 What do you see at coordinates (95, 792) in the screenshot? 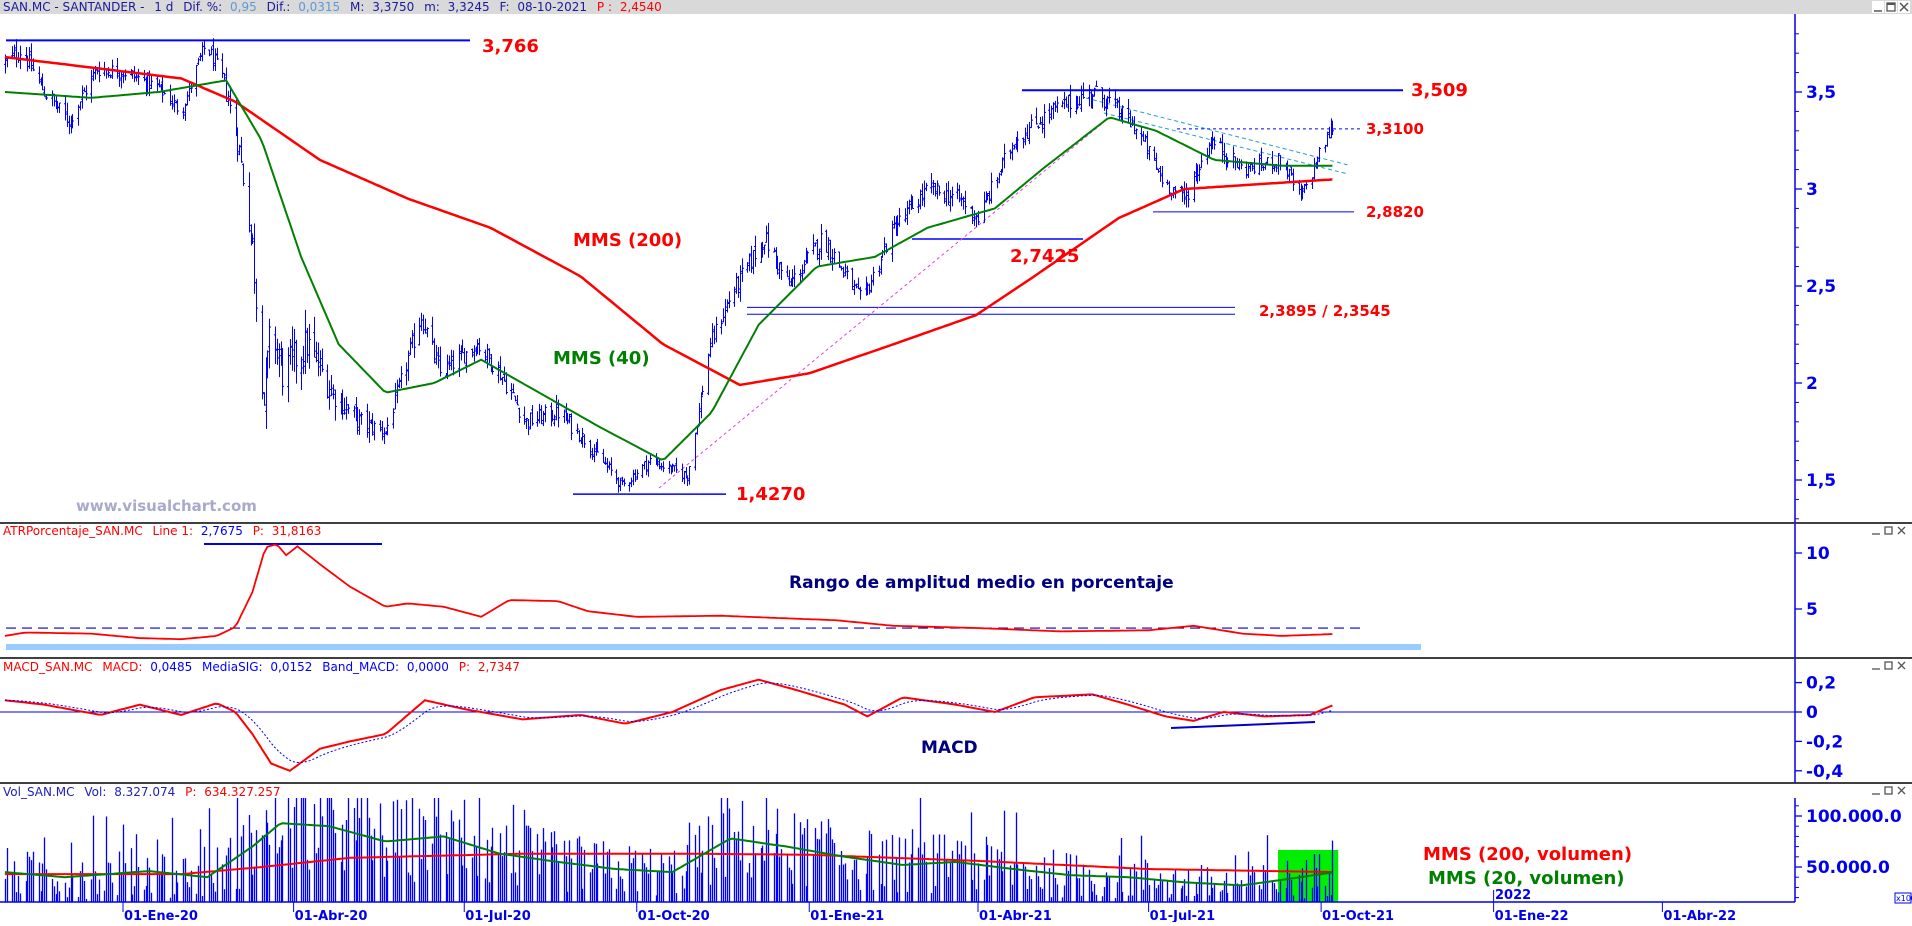
I see `vol-label: Vol:` at bounding box center [95, 792].